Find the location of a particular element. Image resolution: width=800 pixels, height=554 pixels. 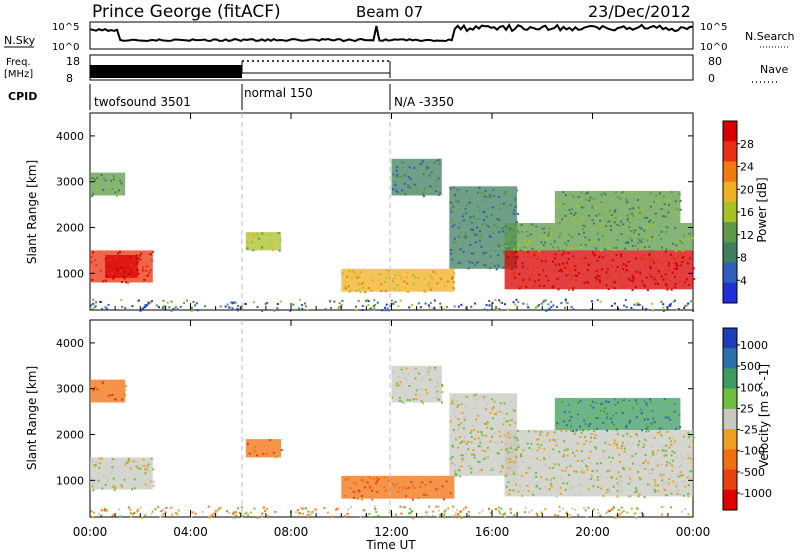

freq-label-2: [MHz] is located at coordinates (18, 74).